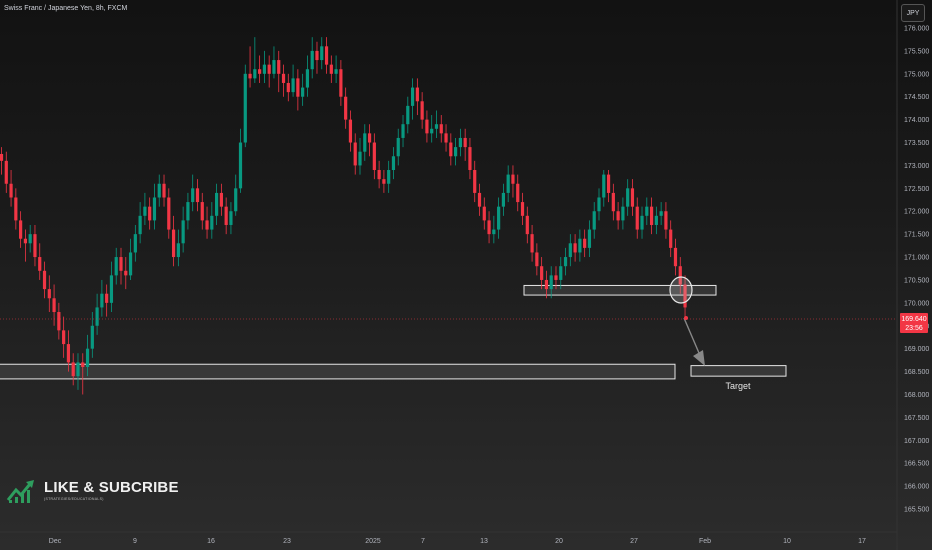 The width and height of the screenshot is (932, 550). Describe the element at coordinates (916, 372) in the screenshot. I see `price-tick-label: 168.500` at that location.